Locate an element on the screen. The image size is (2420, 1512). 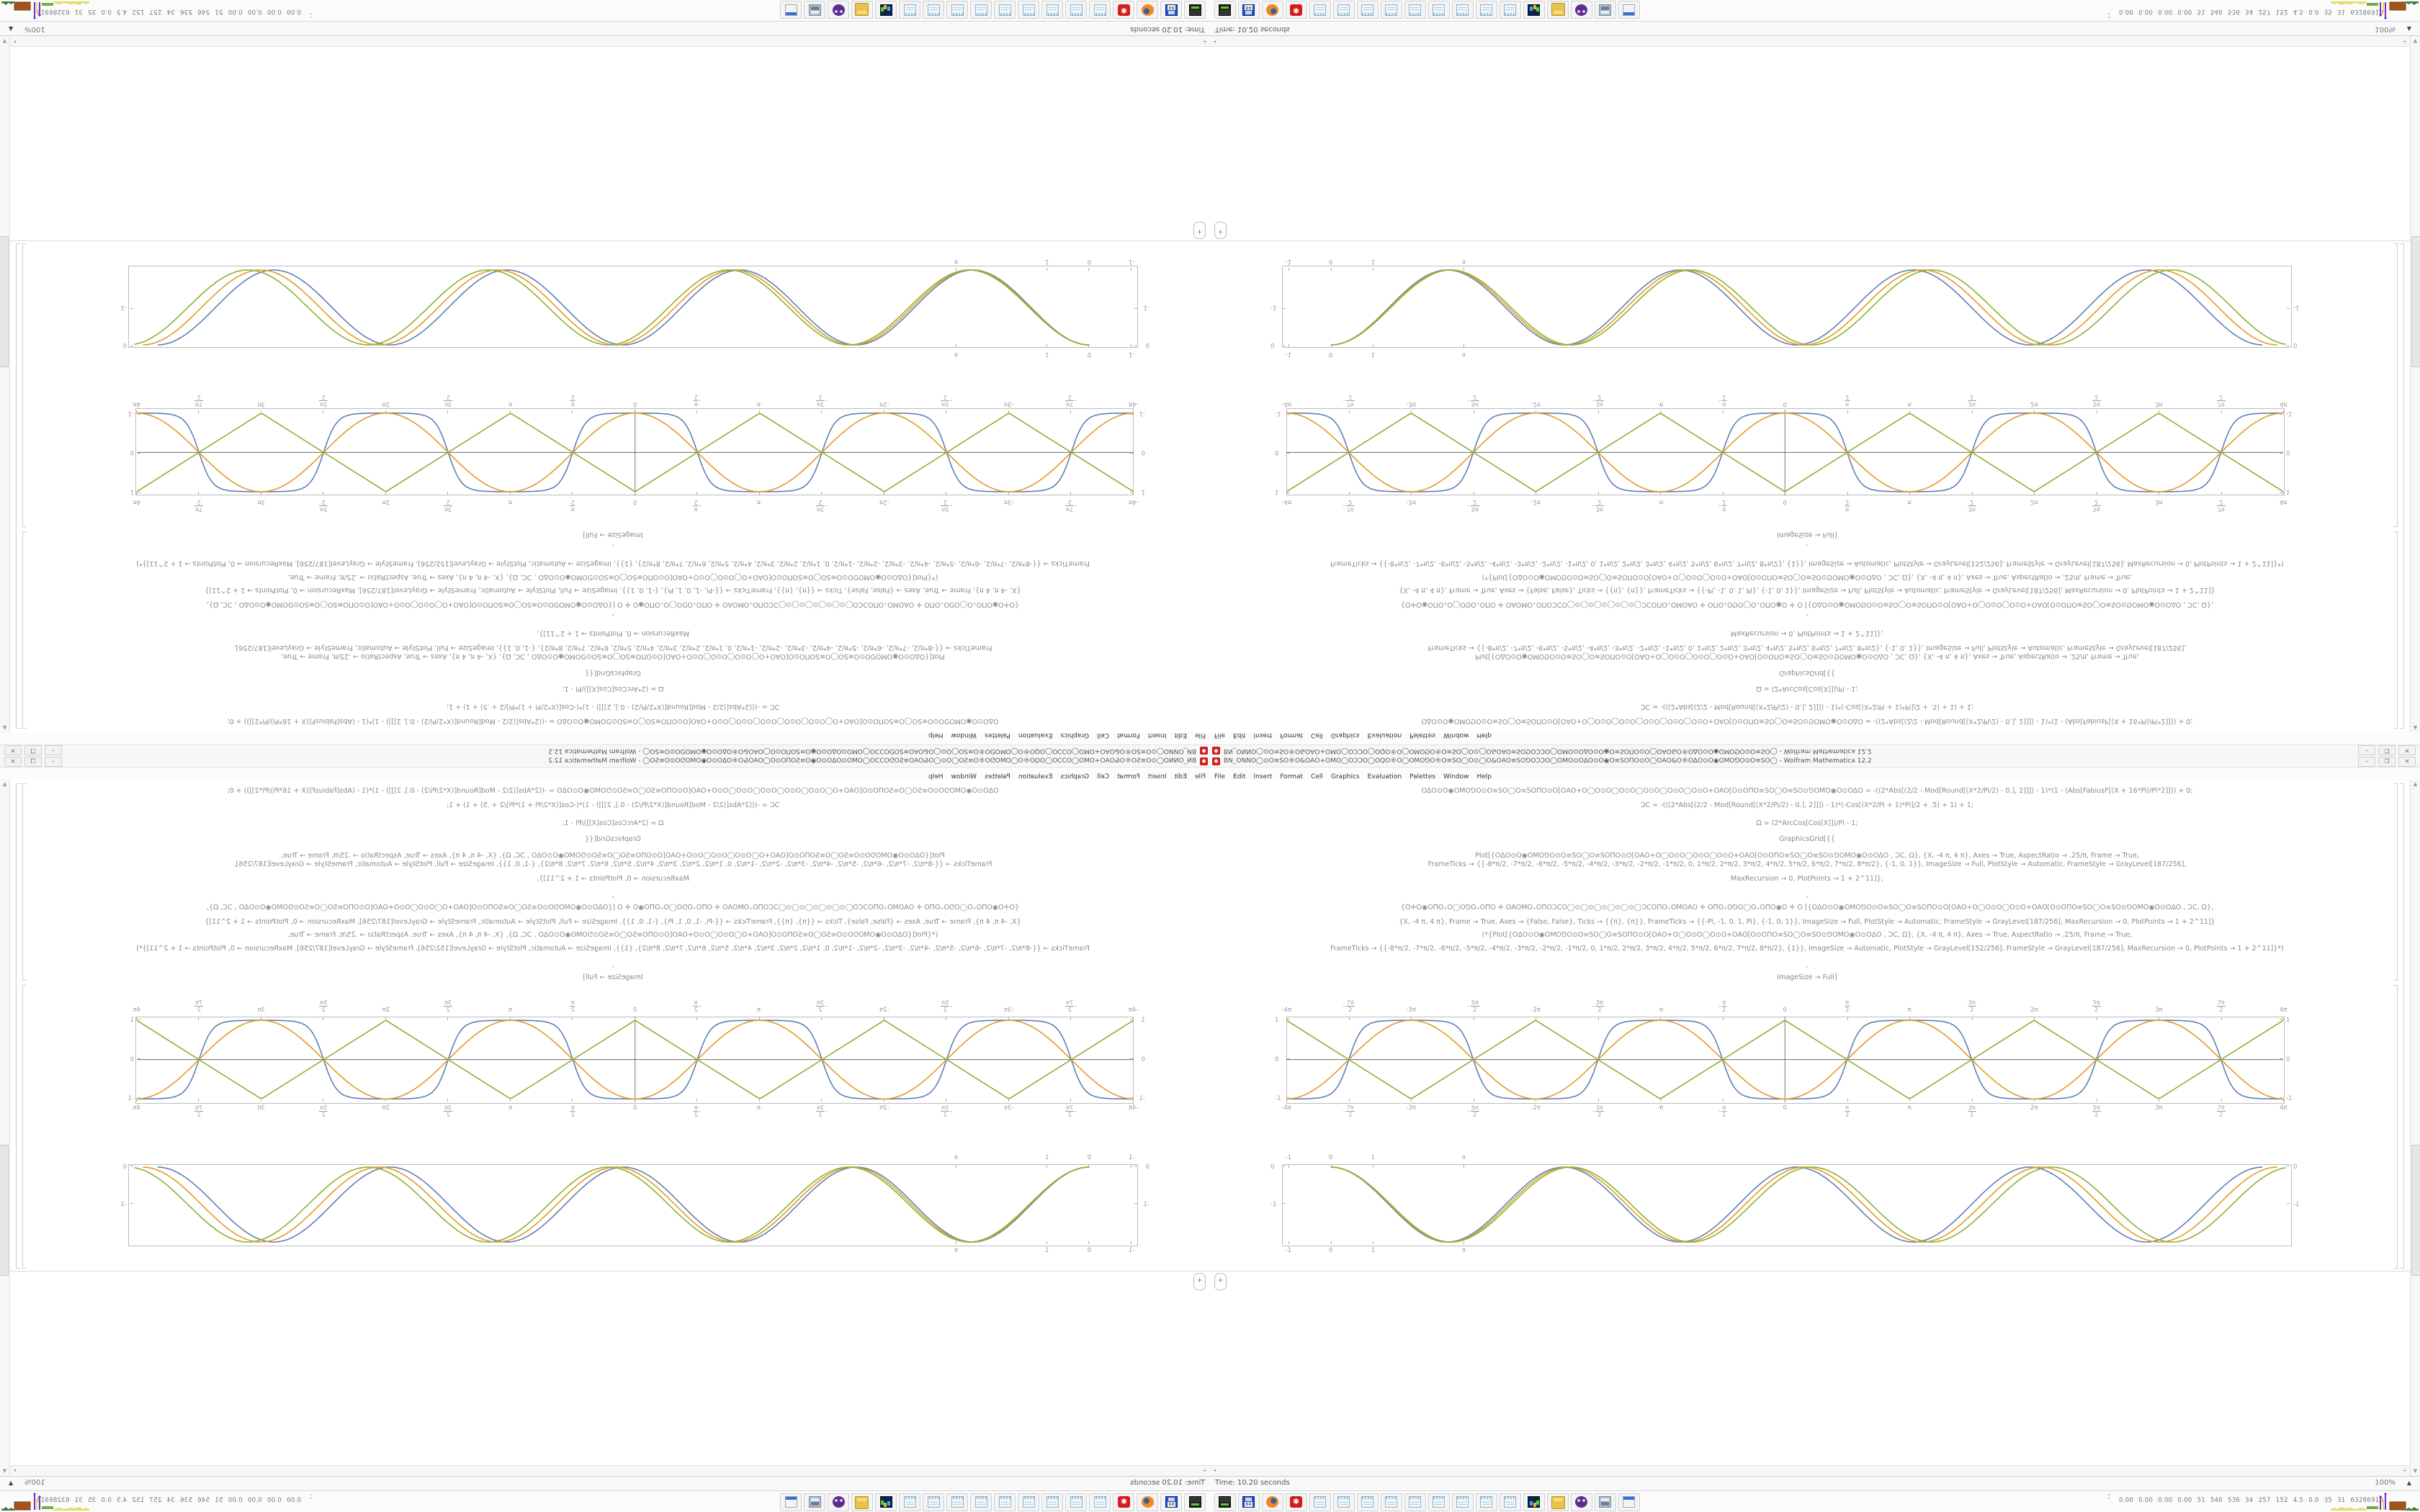
menu-item-cell: Cell is located at coordinates (1103, 735).